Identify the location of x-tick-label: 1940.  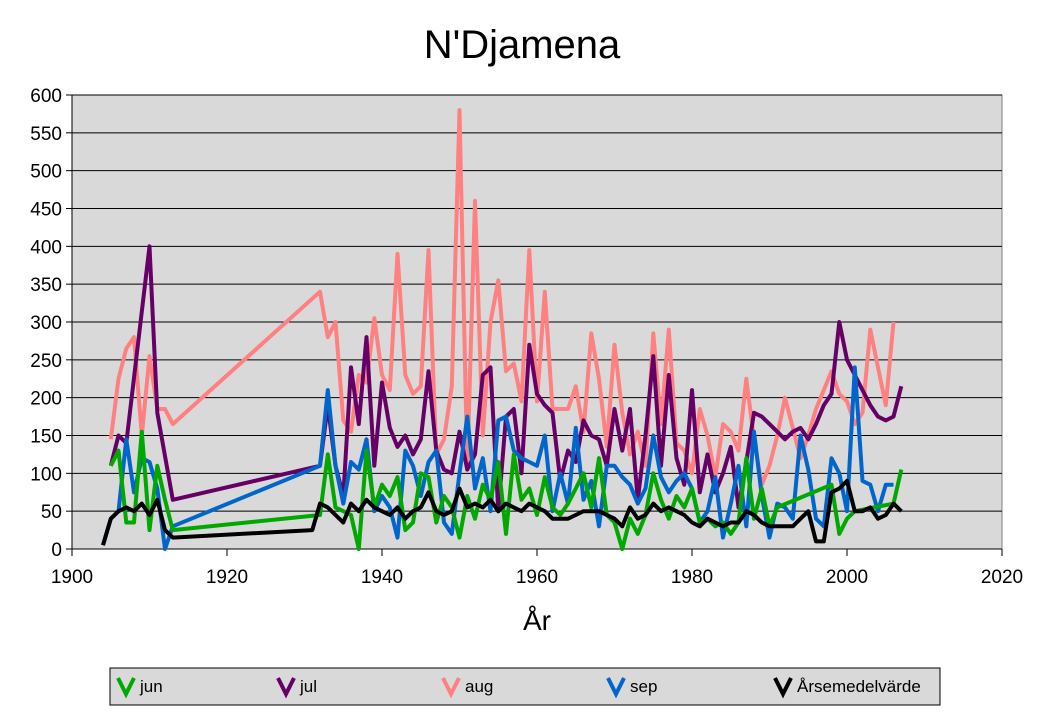
(382, 577).